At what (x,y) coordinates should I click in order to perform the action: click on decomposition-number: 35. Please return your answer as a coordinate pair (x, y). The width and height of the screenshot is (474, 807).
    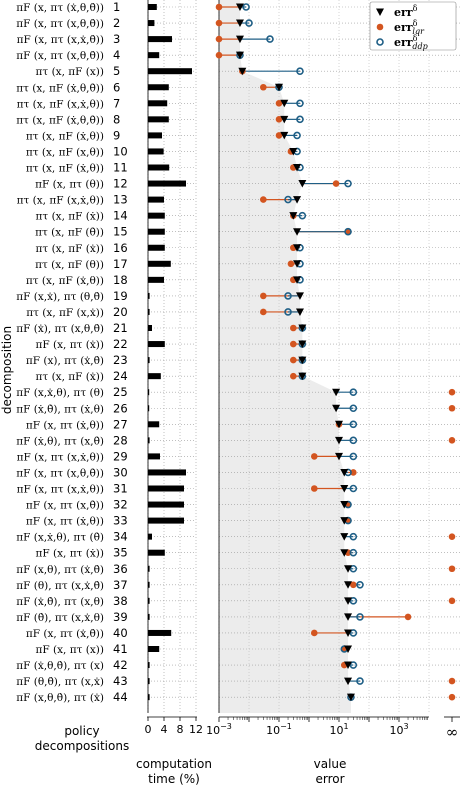
    Looking at the image, I should click on (120, 553).